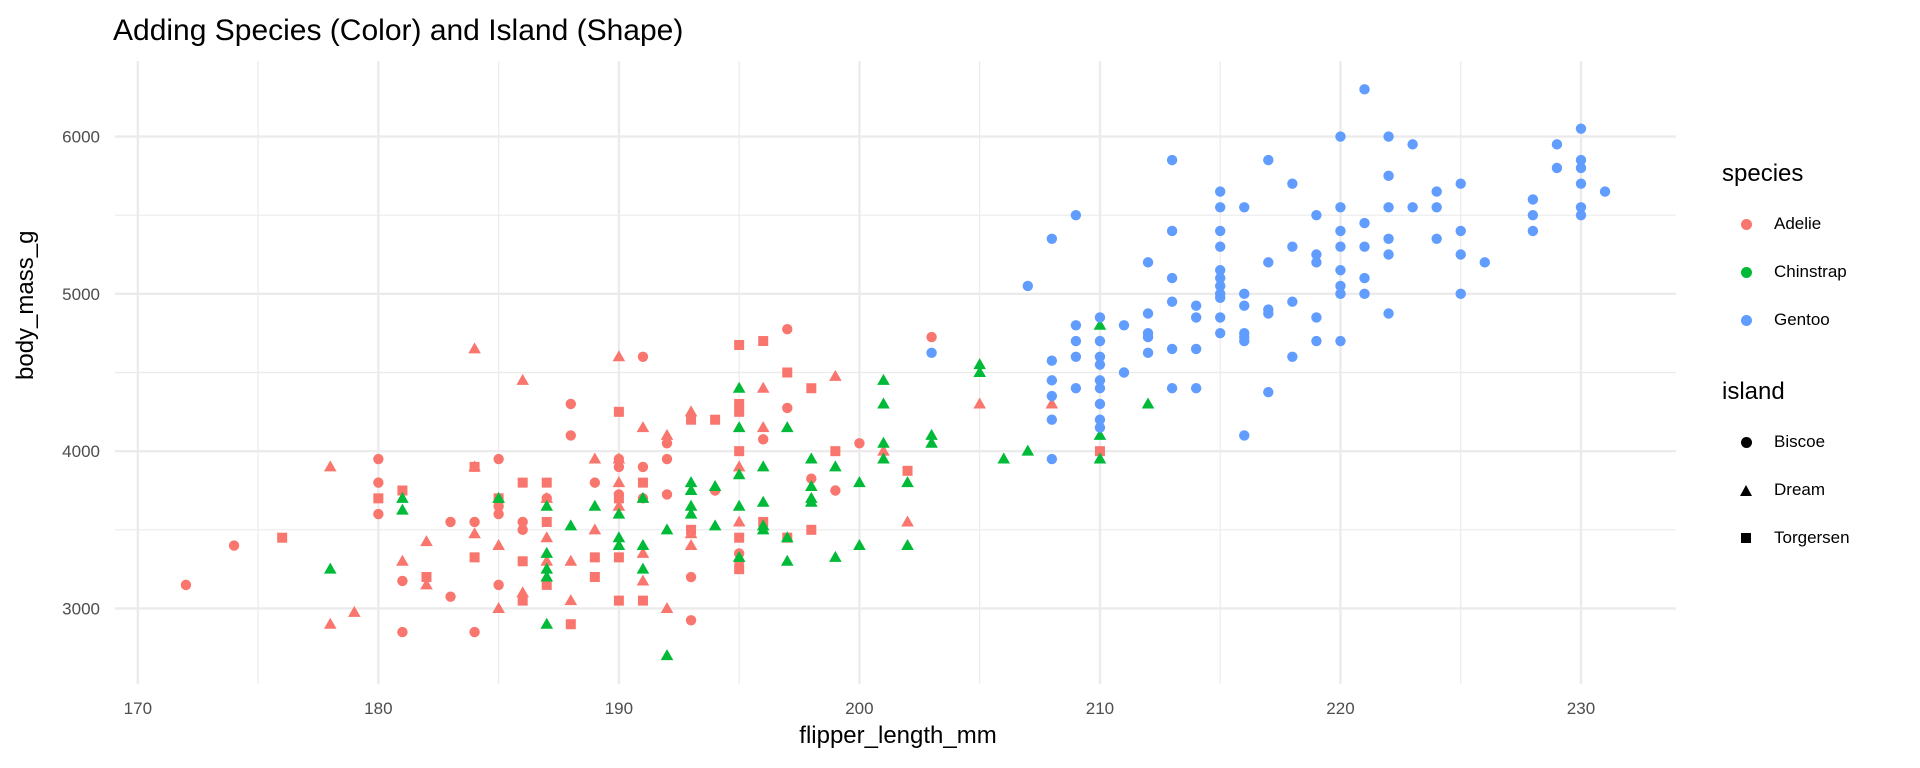 The image size is (1920, 768). What do you see at coordinates (378, 708) in the screenshot?
I see `x-tick-label: 180` at bounding box center [378, 708].